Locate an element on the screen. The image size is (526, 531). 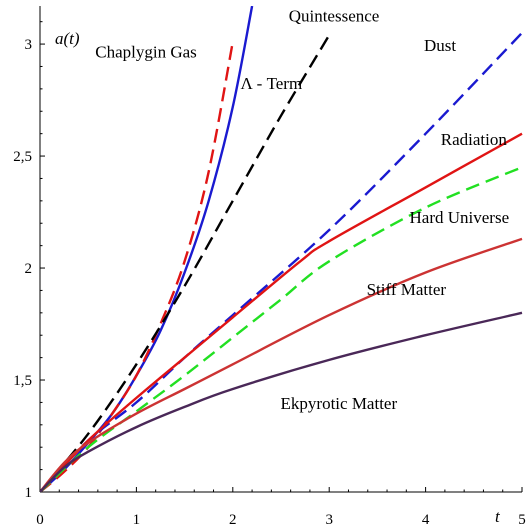
x-axis-label: t is located at coordinates (498, 516).